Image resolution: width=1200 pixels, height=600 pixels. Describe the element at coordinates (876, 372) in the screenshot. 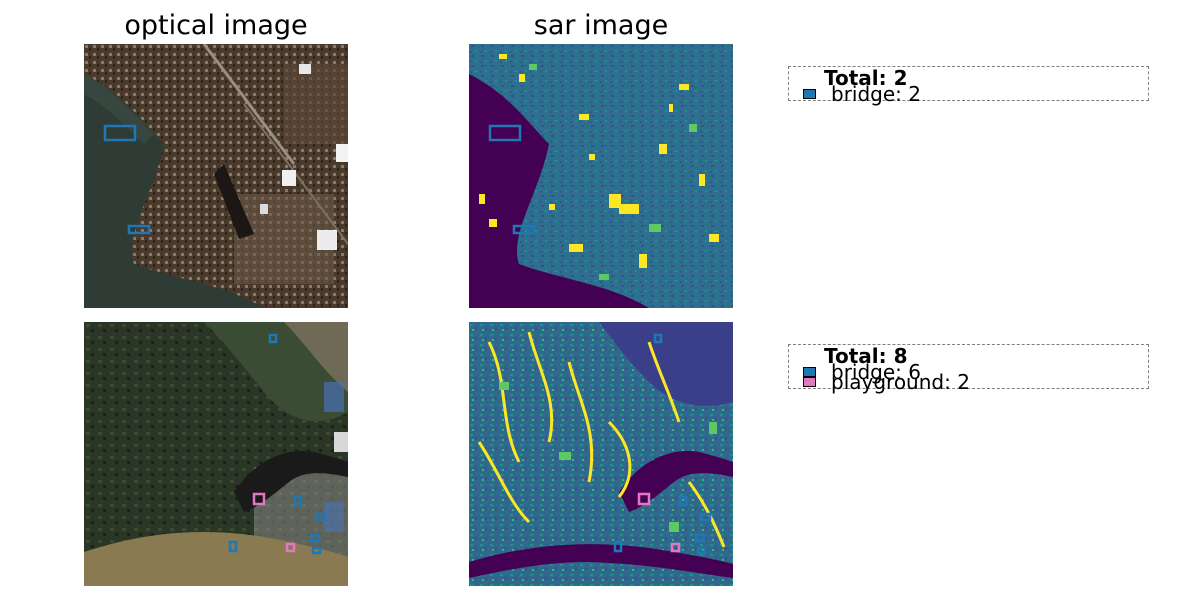

I see `legend-label: bridge: 6` at that location.